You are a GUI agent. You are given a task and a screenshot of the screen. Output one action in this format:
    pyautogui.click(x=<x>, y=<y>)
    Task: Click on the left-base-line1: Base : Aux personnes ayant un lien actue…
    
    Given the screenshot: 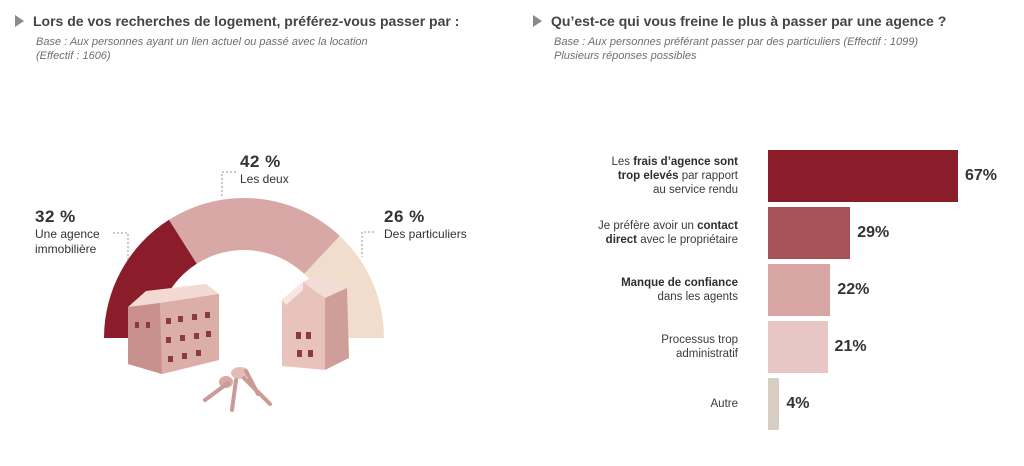 What is the action you would take?
    pyautogui.click(x=202, y=42)
    